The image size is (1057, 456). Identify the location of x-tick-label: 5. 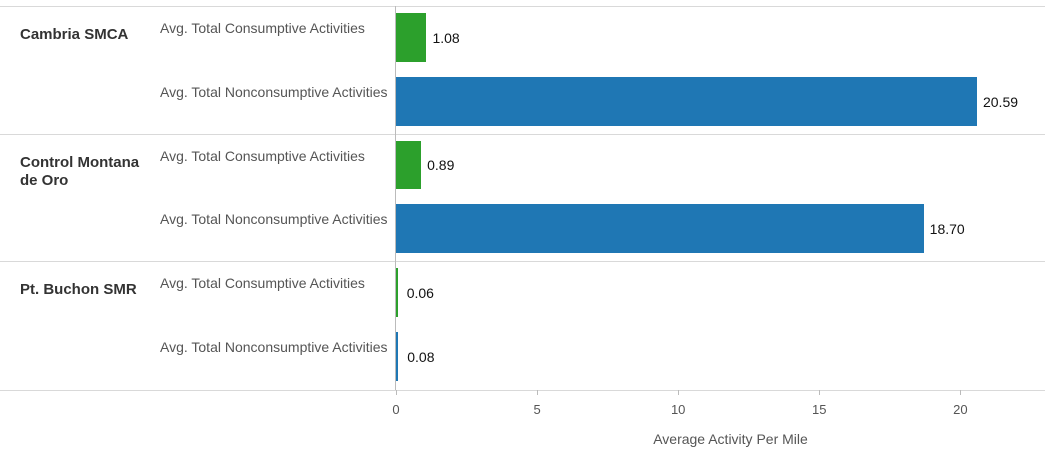
(537, 409).